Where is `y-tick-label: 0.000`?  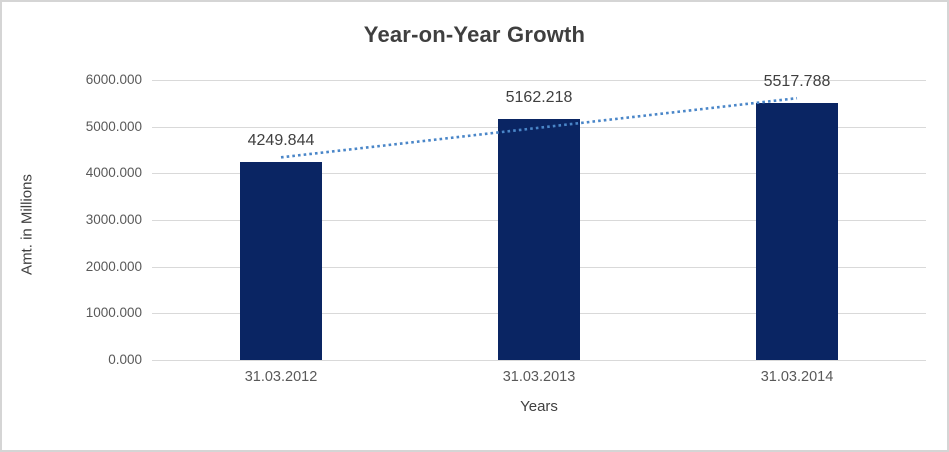
y-tick-label: 0.000 is located at coordinates (125, 359).